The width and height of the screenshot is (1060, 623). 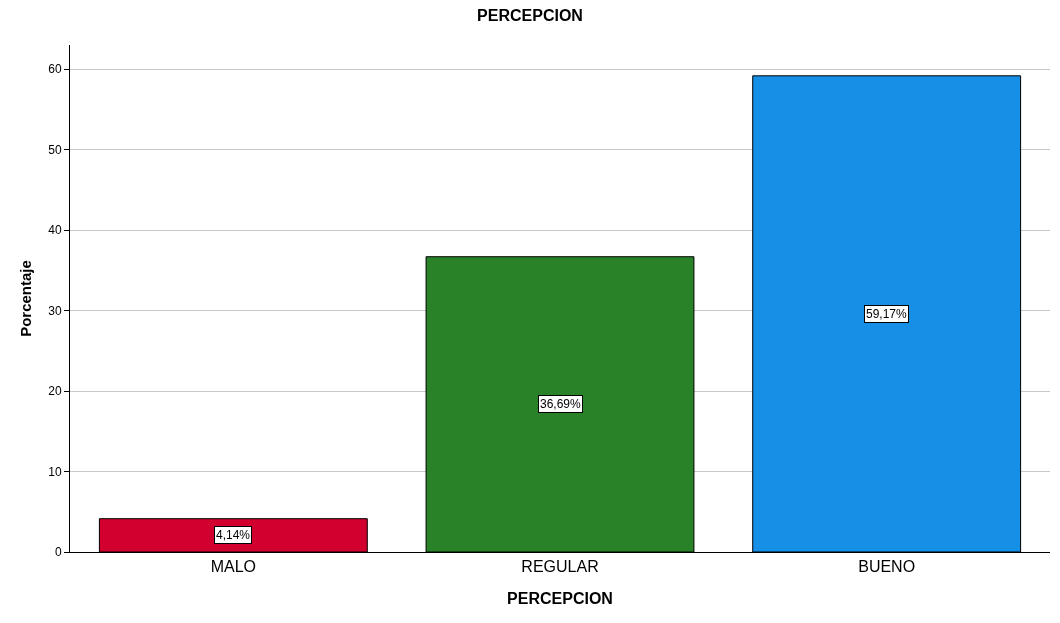 What do you see at coordinates (55, 471) in the screenshot?
I see `y-tick-label: 10` at bounding box center [55, 471].